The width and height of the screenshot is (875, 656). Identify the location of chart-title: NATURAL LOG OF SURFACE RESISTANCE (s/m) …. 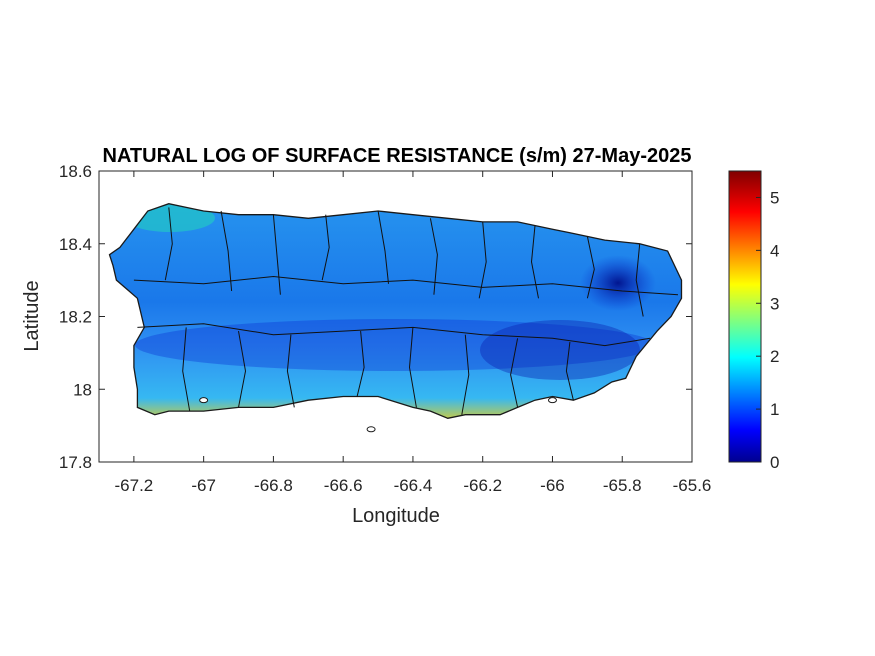
(397, 156).